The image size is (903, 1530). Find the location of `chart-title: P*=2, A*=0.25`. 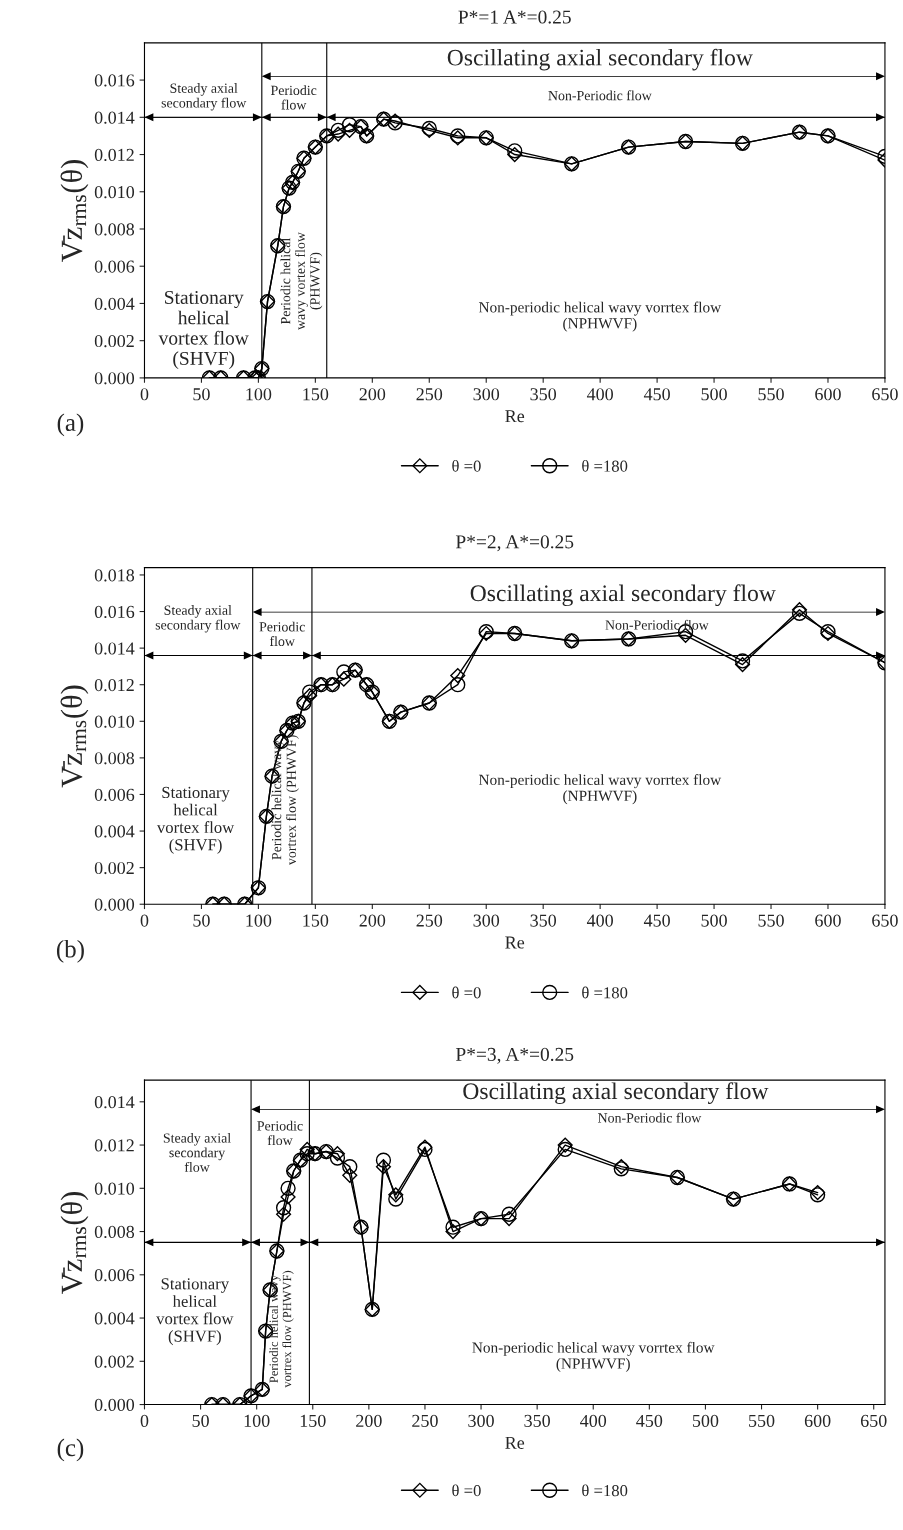

chart-title: P*=2, A*=0.25 is located at coordinates (514, 543).